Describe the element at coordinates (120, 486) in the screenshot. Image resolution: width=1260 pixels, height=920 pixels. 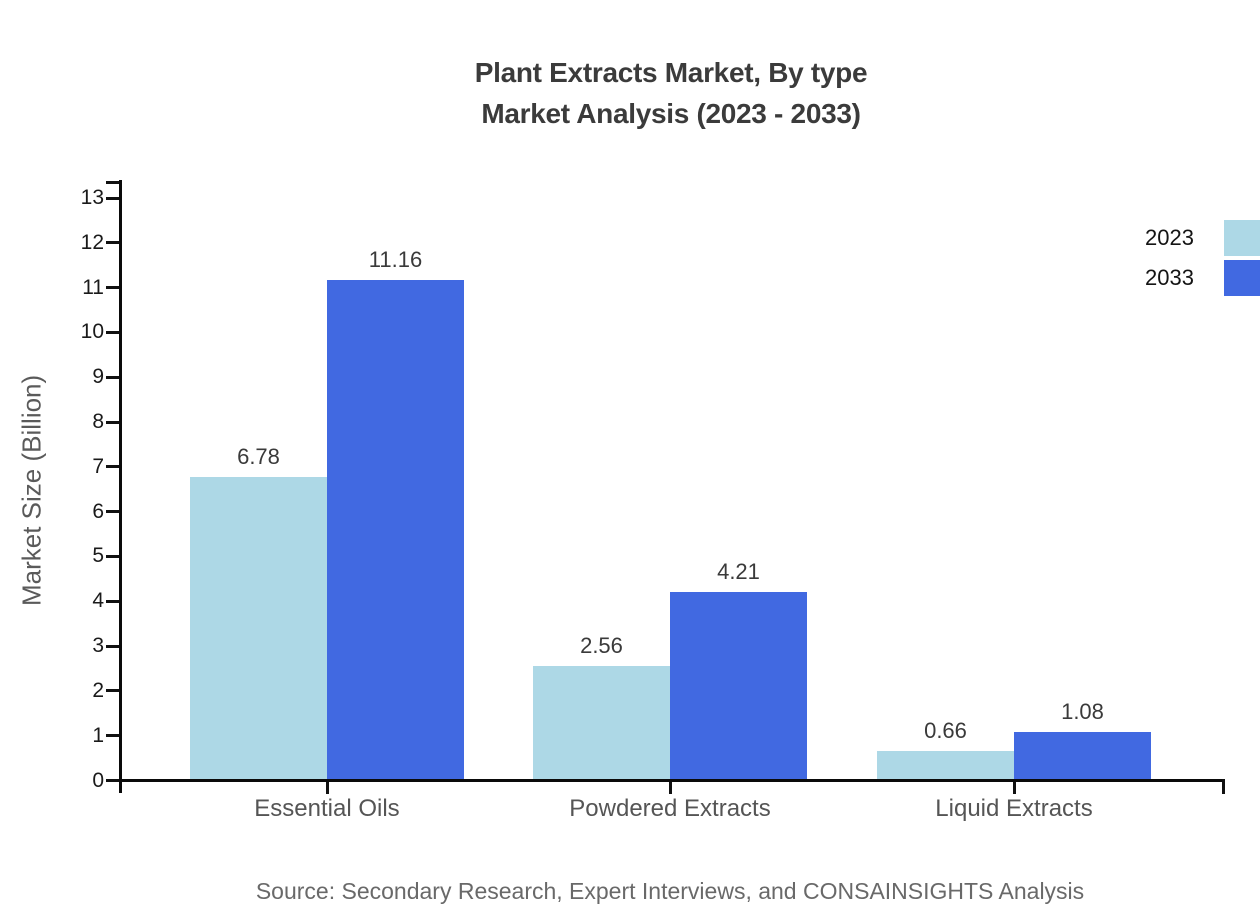
I see `y-axis-line` at that location.